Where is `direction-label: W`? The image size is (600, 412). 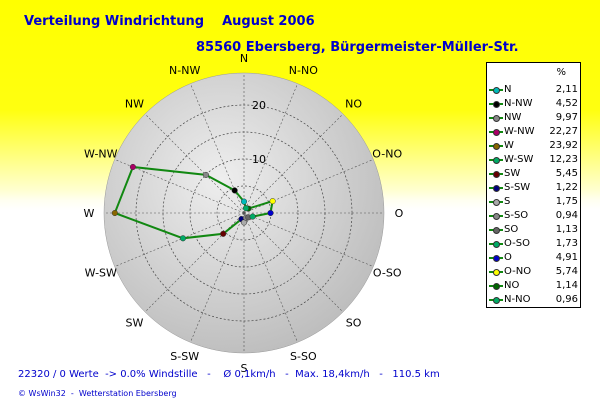 direction-label: W is located at coordinates (89, 213).